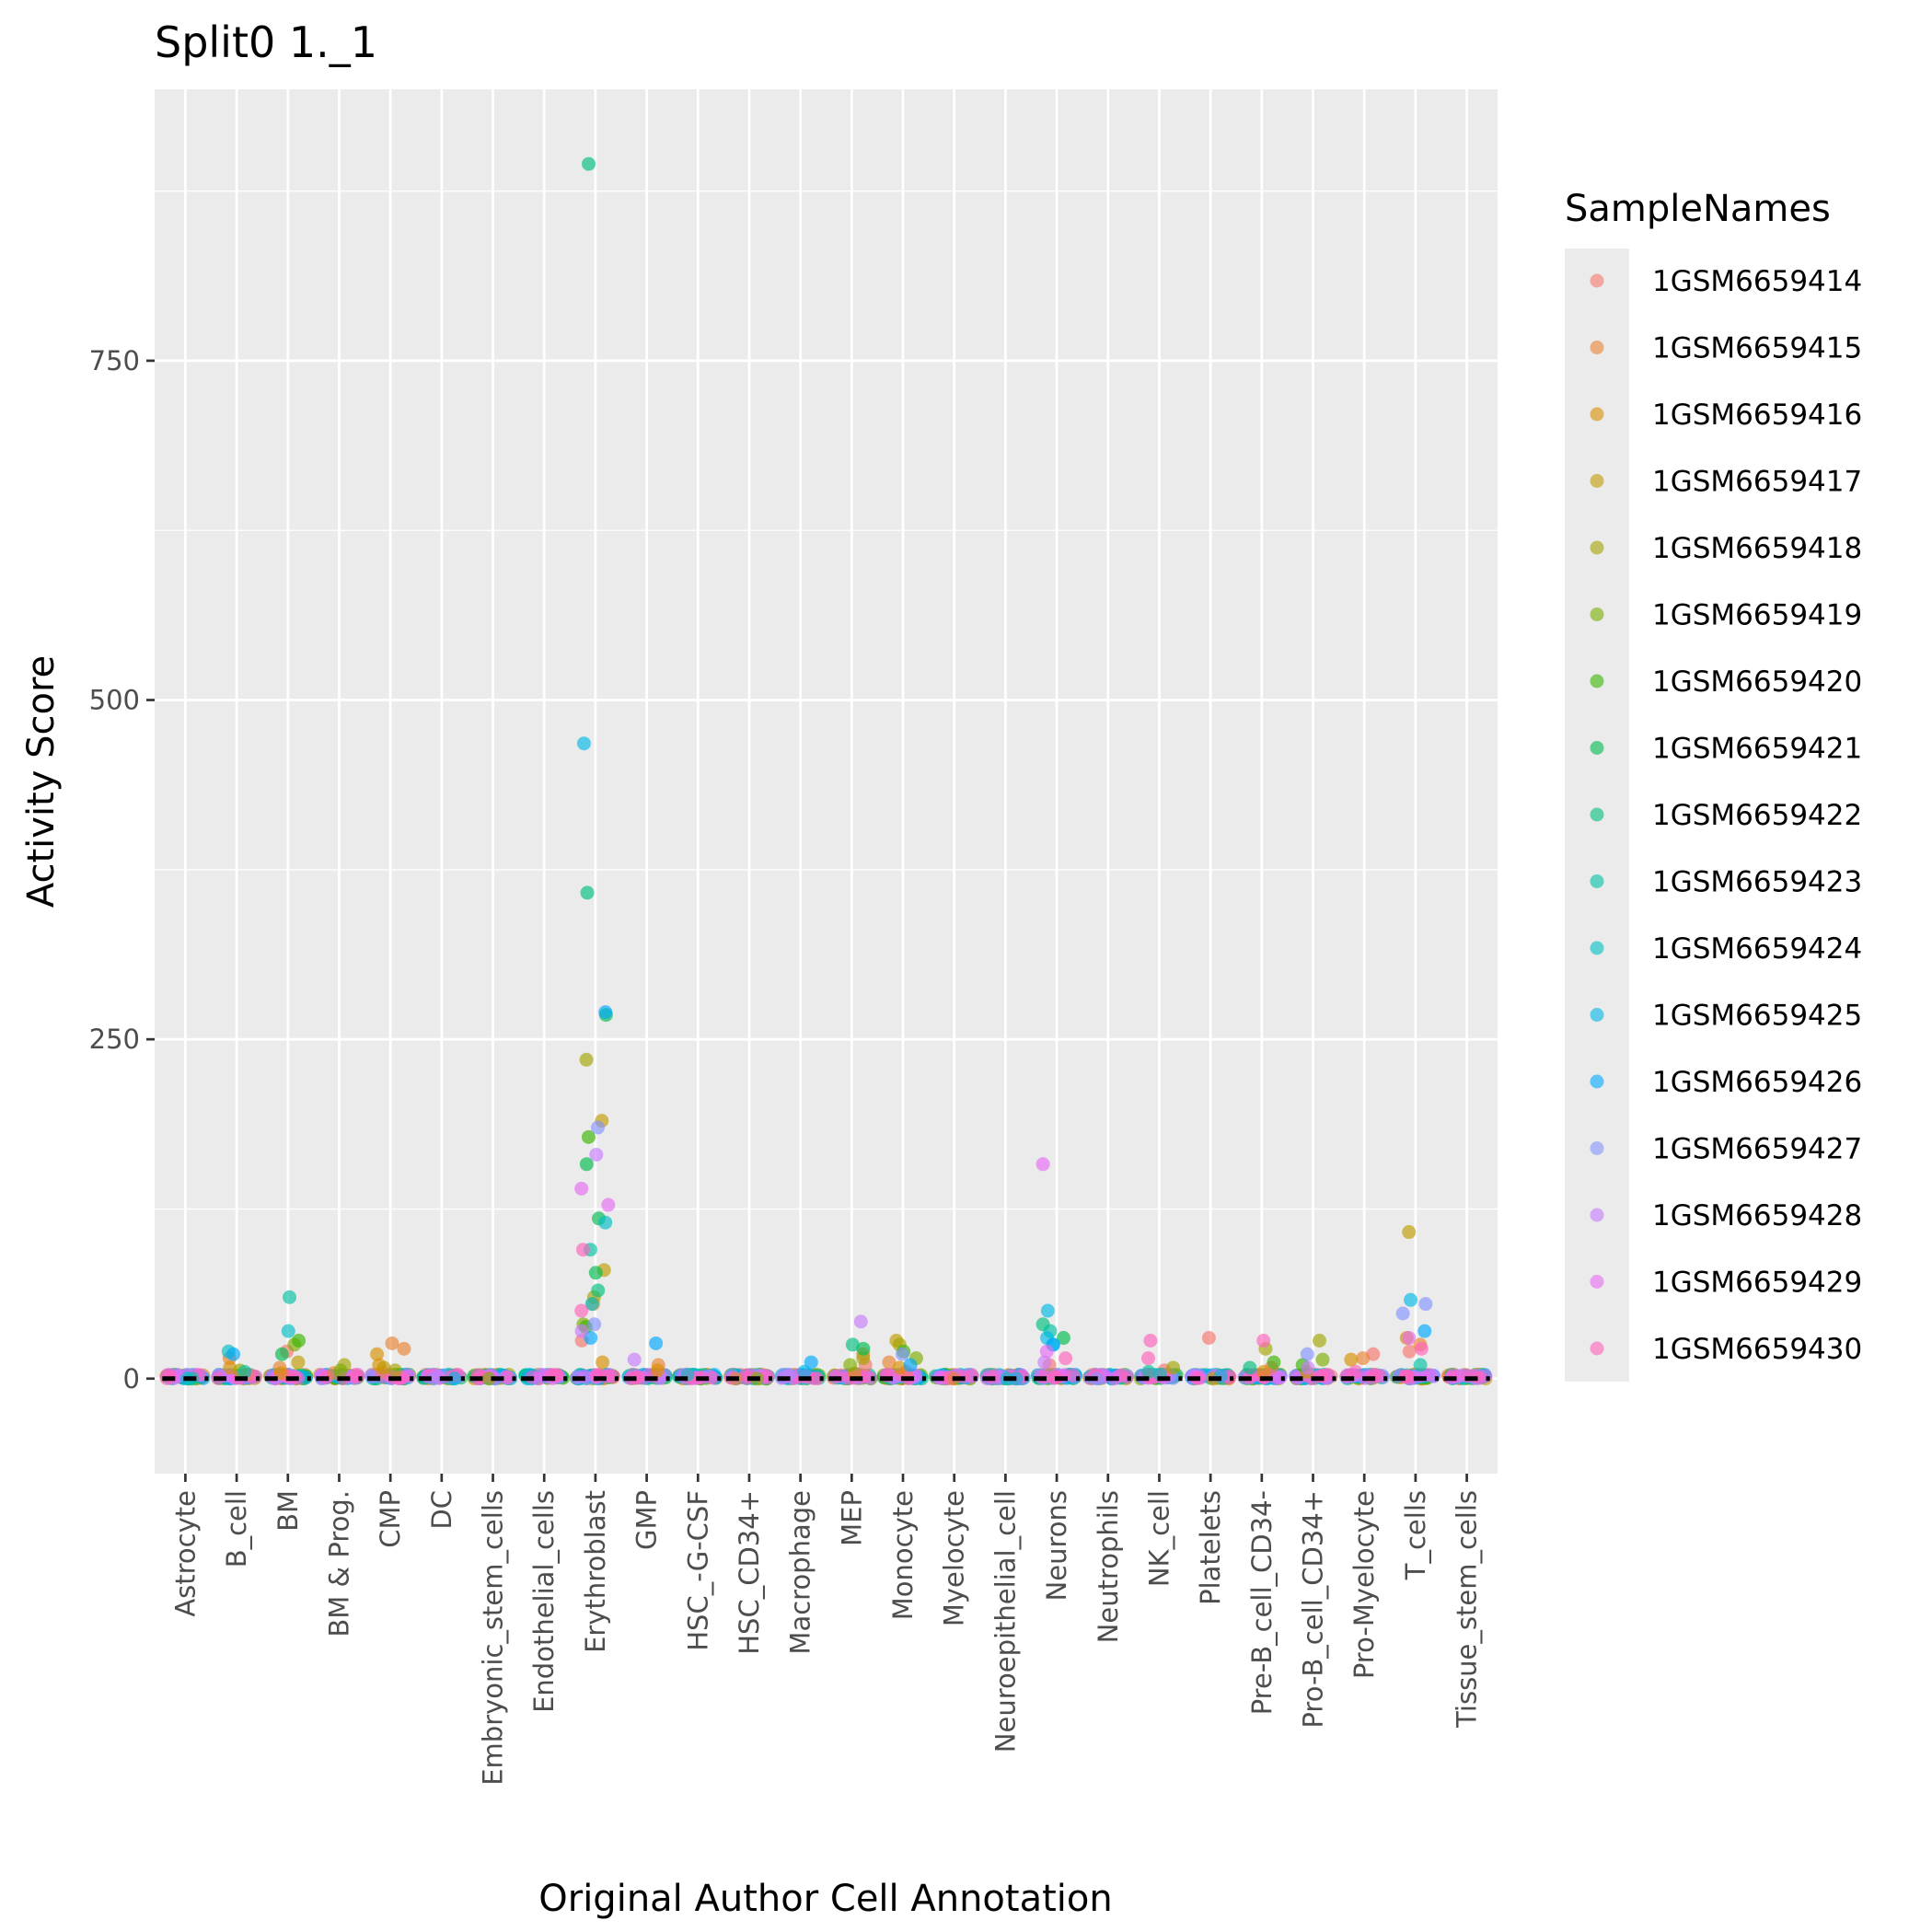 The image size is (1932, 1932). I want to click on y-tick-label: 500, so click(115, 700).